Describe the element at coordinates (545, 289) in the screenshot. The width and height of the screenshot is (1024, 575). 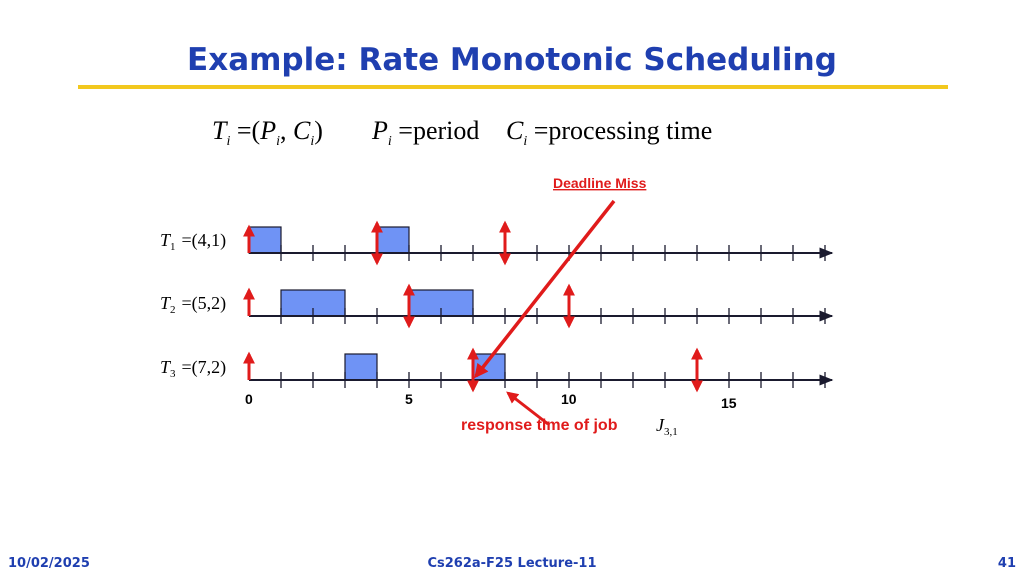
I see `deadline-miss-pointer` at that location.